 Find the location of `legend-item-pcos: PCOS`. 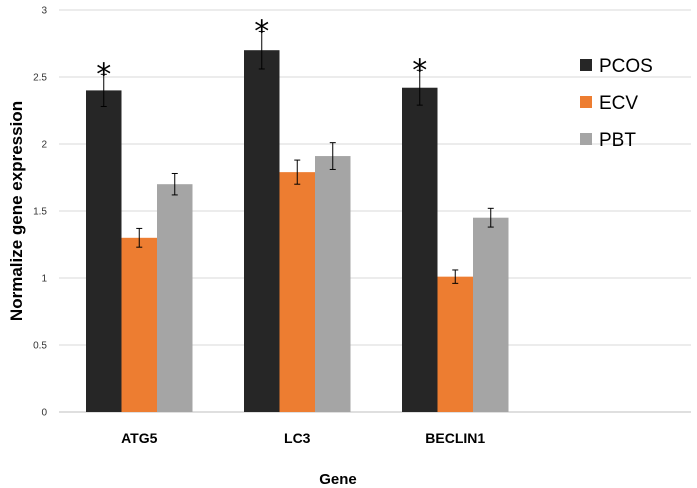

legend-item-pcos: PCOS is located at coordinates (616, 66).